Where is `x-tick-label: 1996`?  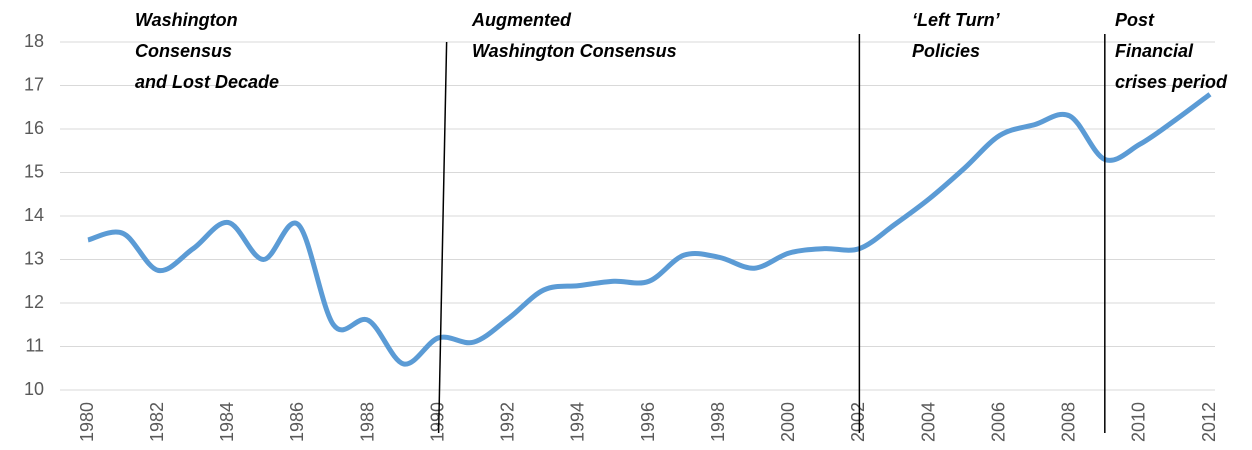 x-tick-label: 1996 is located at coordinates (648, 422).